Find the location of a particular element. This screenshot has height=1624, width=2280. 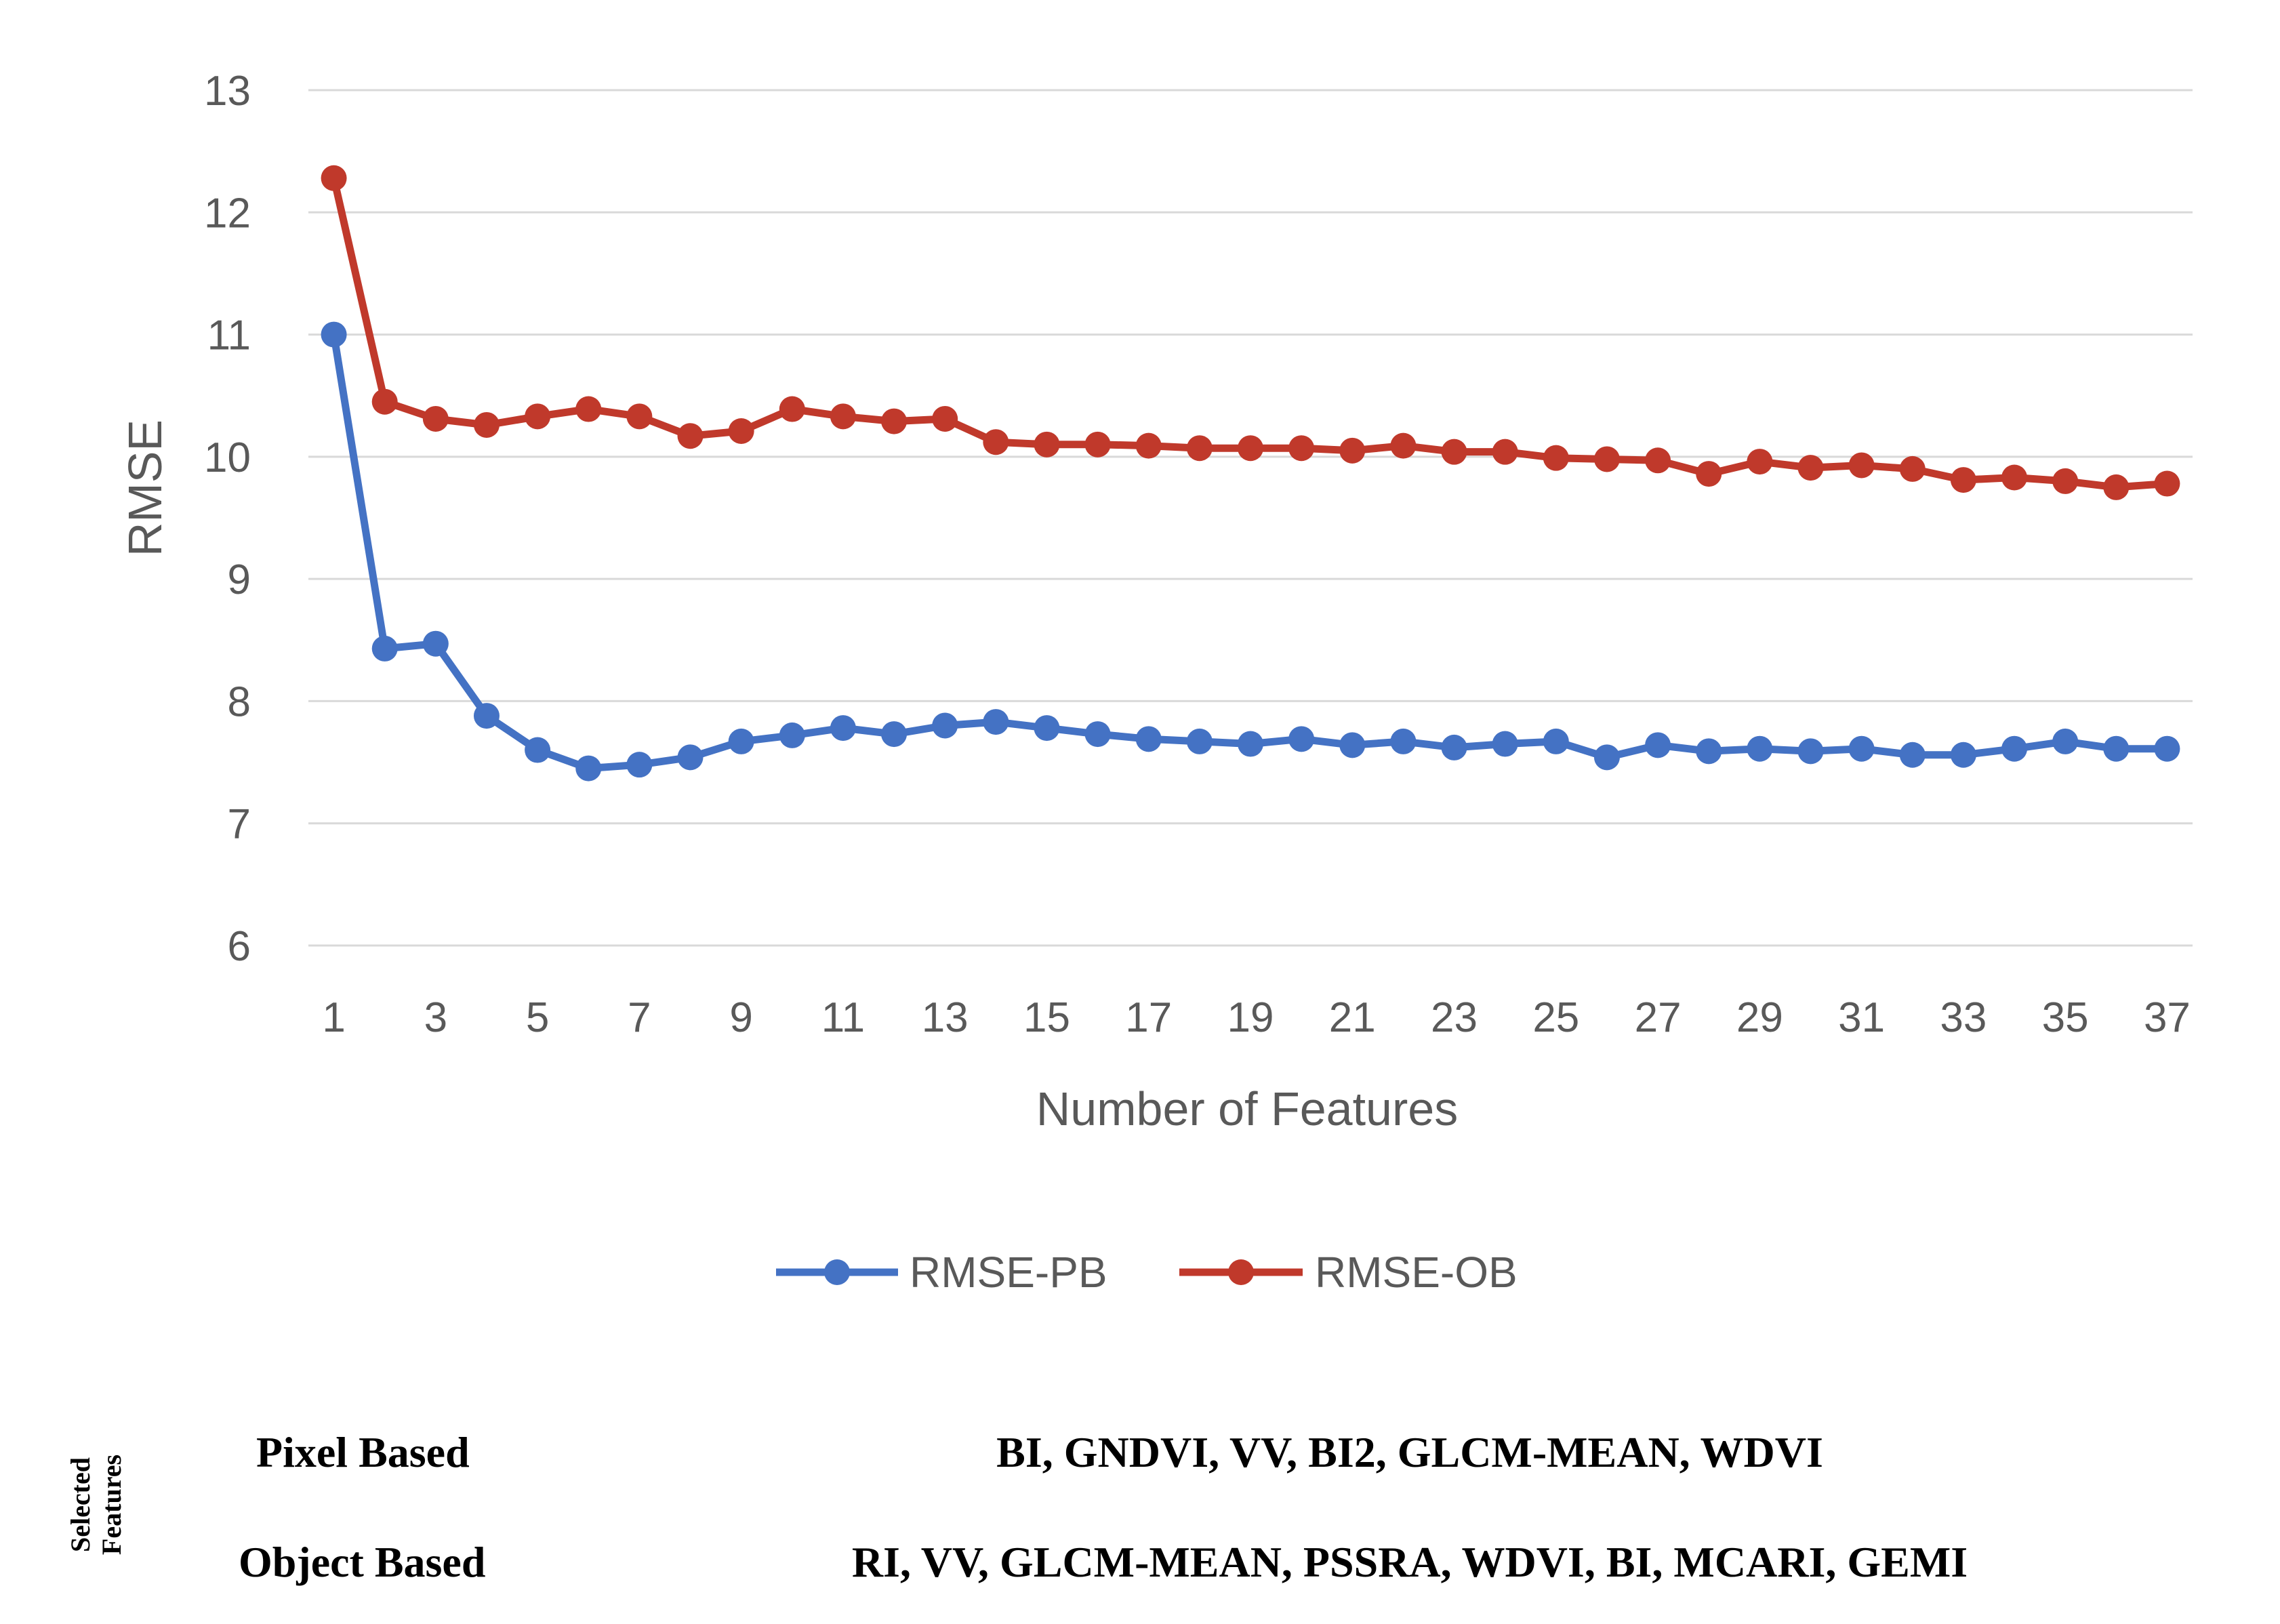

x-tick-label: 27 is located at coordinates (1658, 1017).